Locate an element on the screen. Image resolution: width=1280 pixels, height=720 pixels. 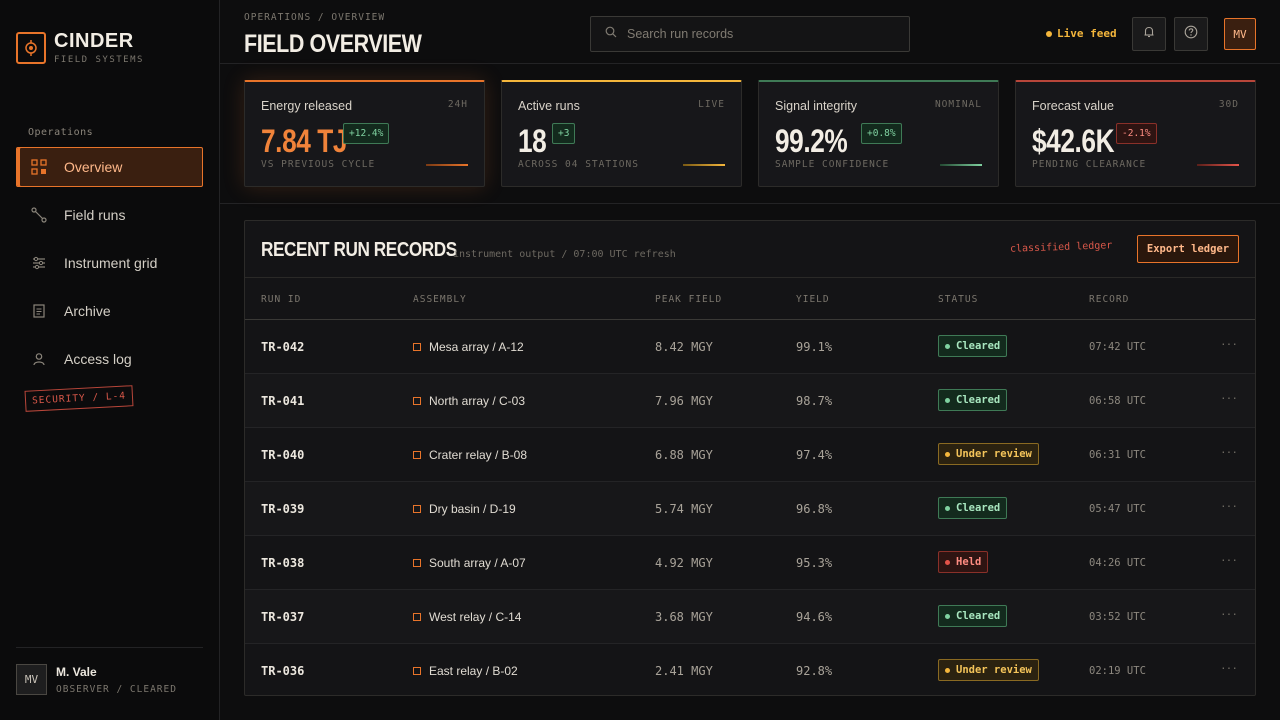
search-icon is located at coordinates (611, 34).